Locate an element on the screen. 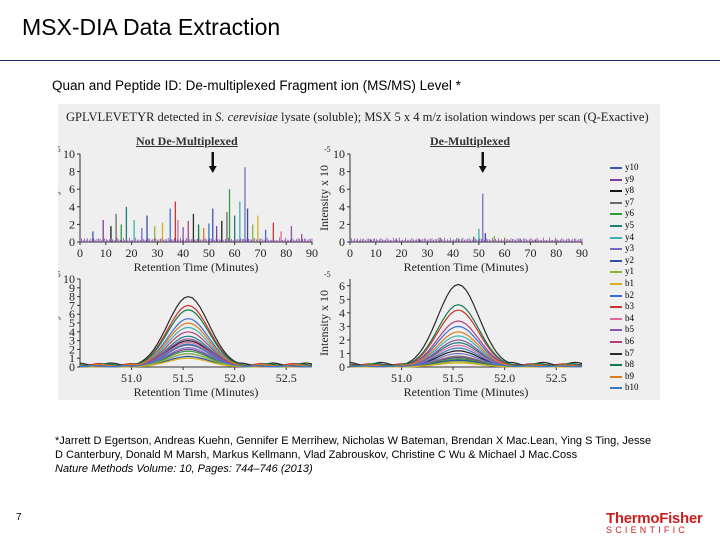 This screenshot has height=540, width=720. bottom-left-ytick-label: 8 is located at coordinates (72, 297).